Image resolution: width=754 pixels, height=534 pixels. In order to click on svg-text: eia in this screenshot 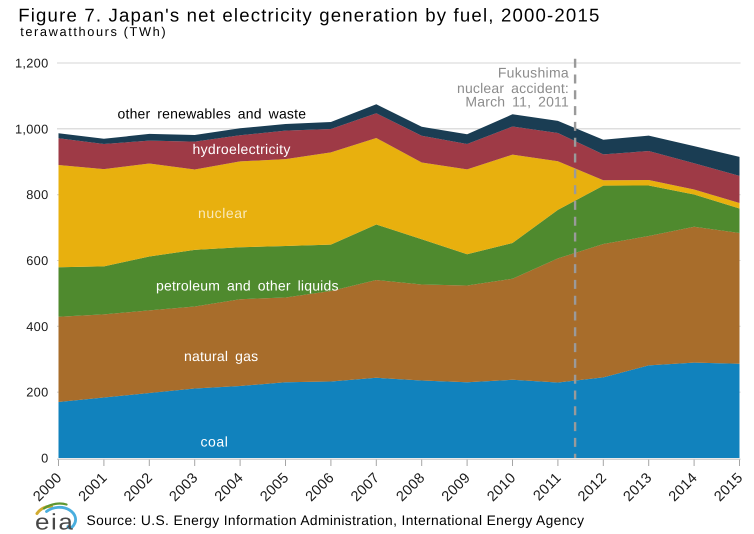, I will do `click(55, 521)`.